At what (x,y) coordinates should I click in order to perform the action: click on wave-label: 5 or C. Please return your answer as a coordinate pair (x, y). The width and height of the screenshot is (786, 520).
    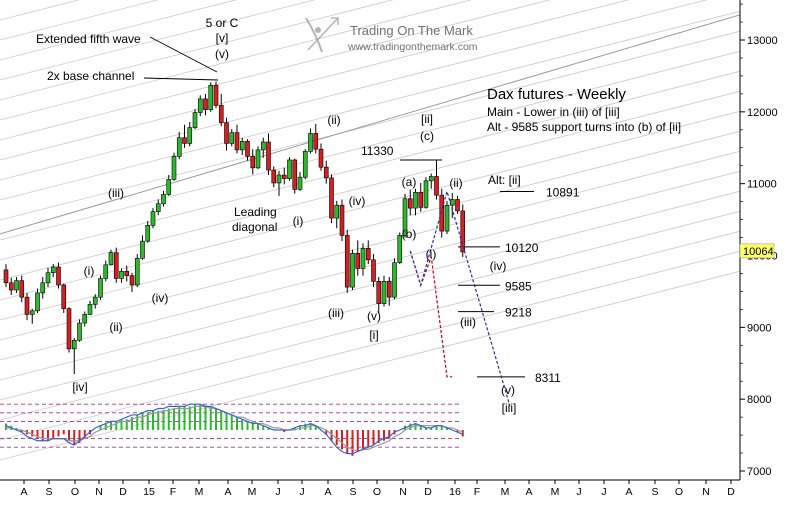
    Looking at the image, I should click on (222, 23).